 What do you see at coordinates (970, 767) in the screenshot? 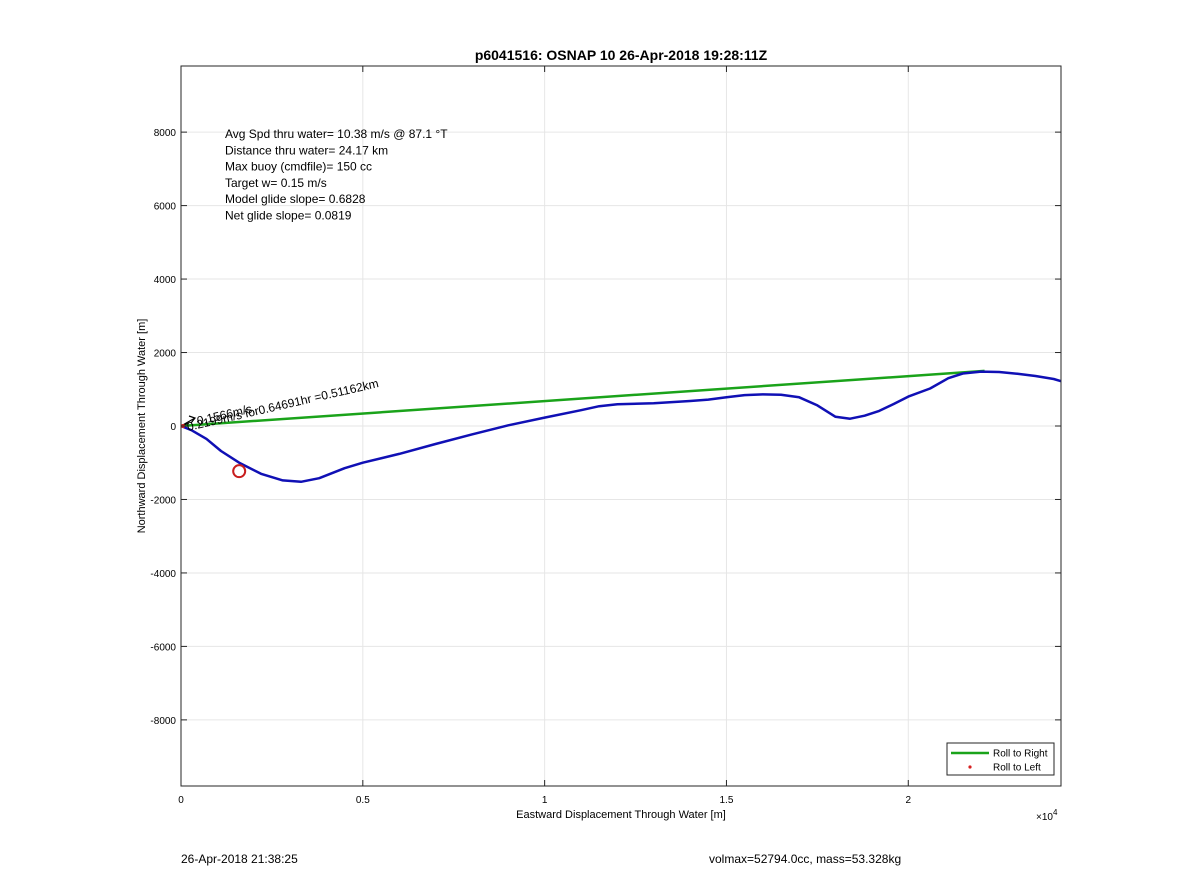
I see `legend-swatch-dot` at bounding box center [970, 767].